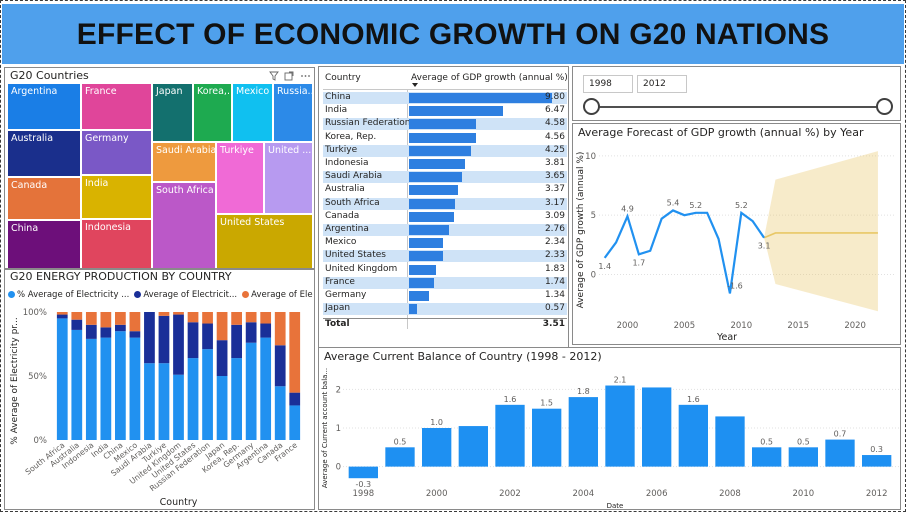 This screenshot has width=906, height=512. What do you see at coordinates (264, 241) in the screenshot?
I see `treemap-tile: United States` at bounding box center [264, 241].